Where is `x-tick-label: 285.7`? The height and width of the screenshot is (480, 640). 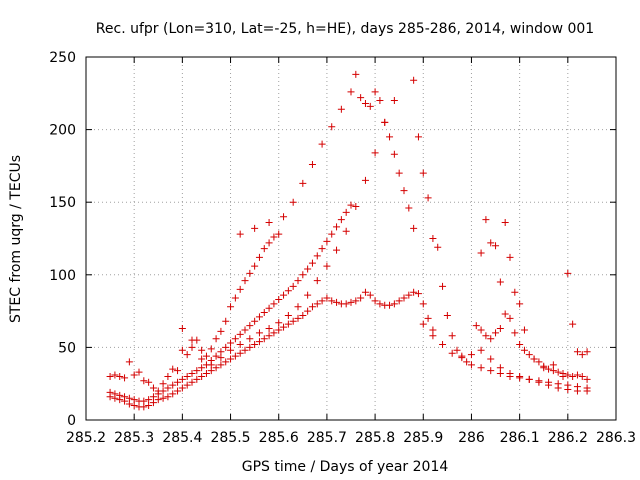
x-tick-label: 285.7 is located at coordinates (327, 438).